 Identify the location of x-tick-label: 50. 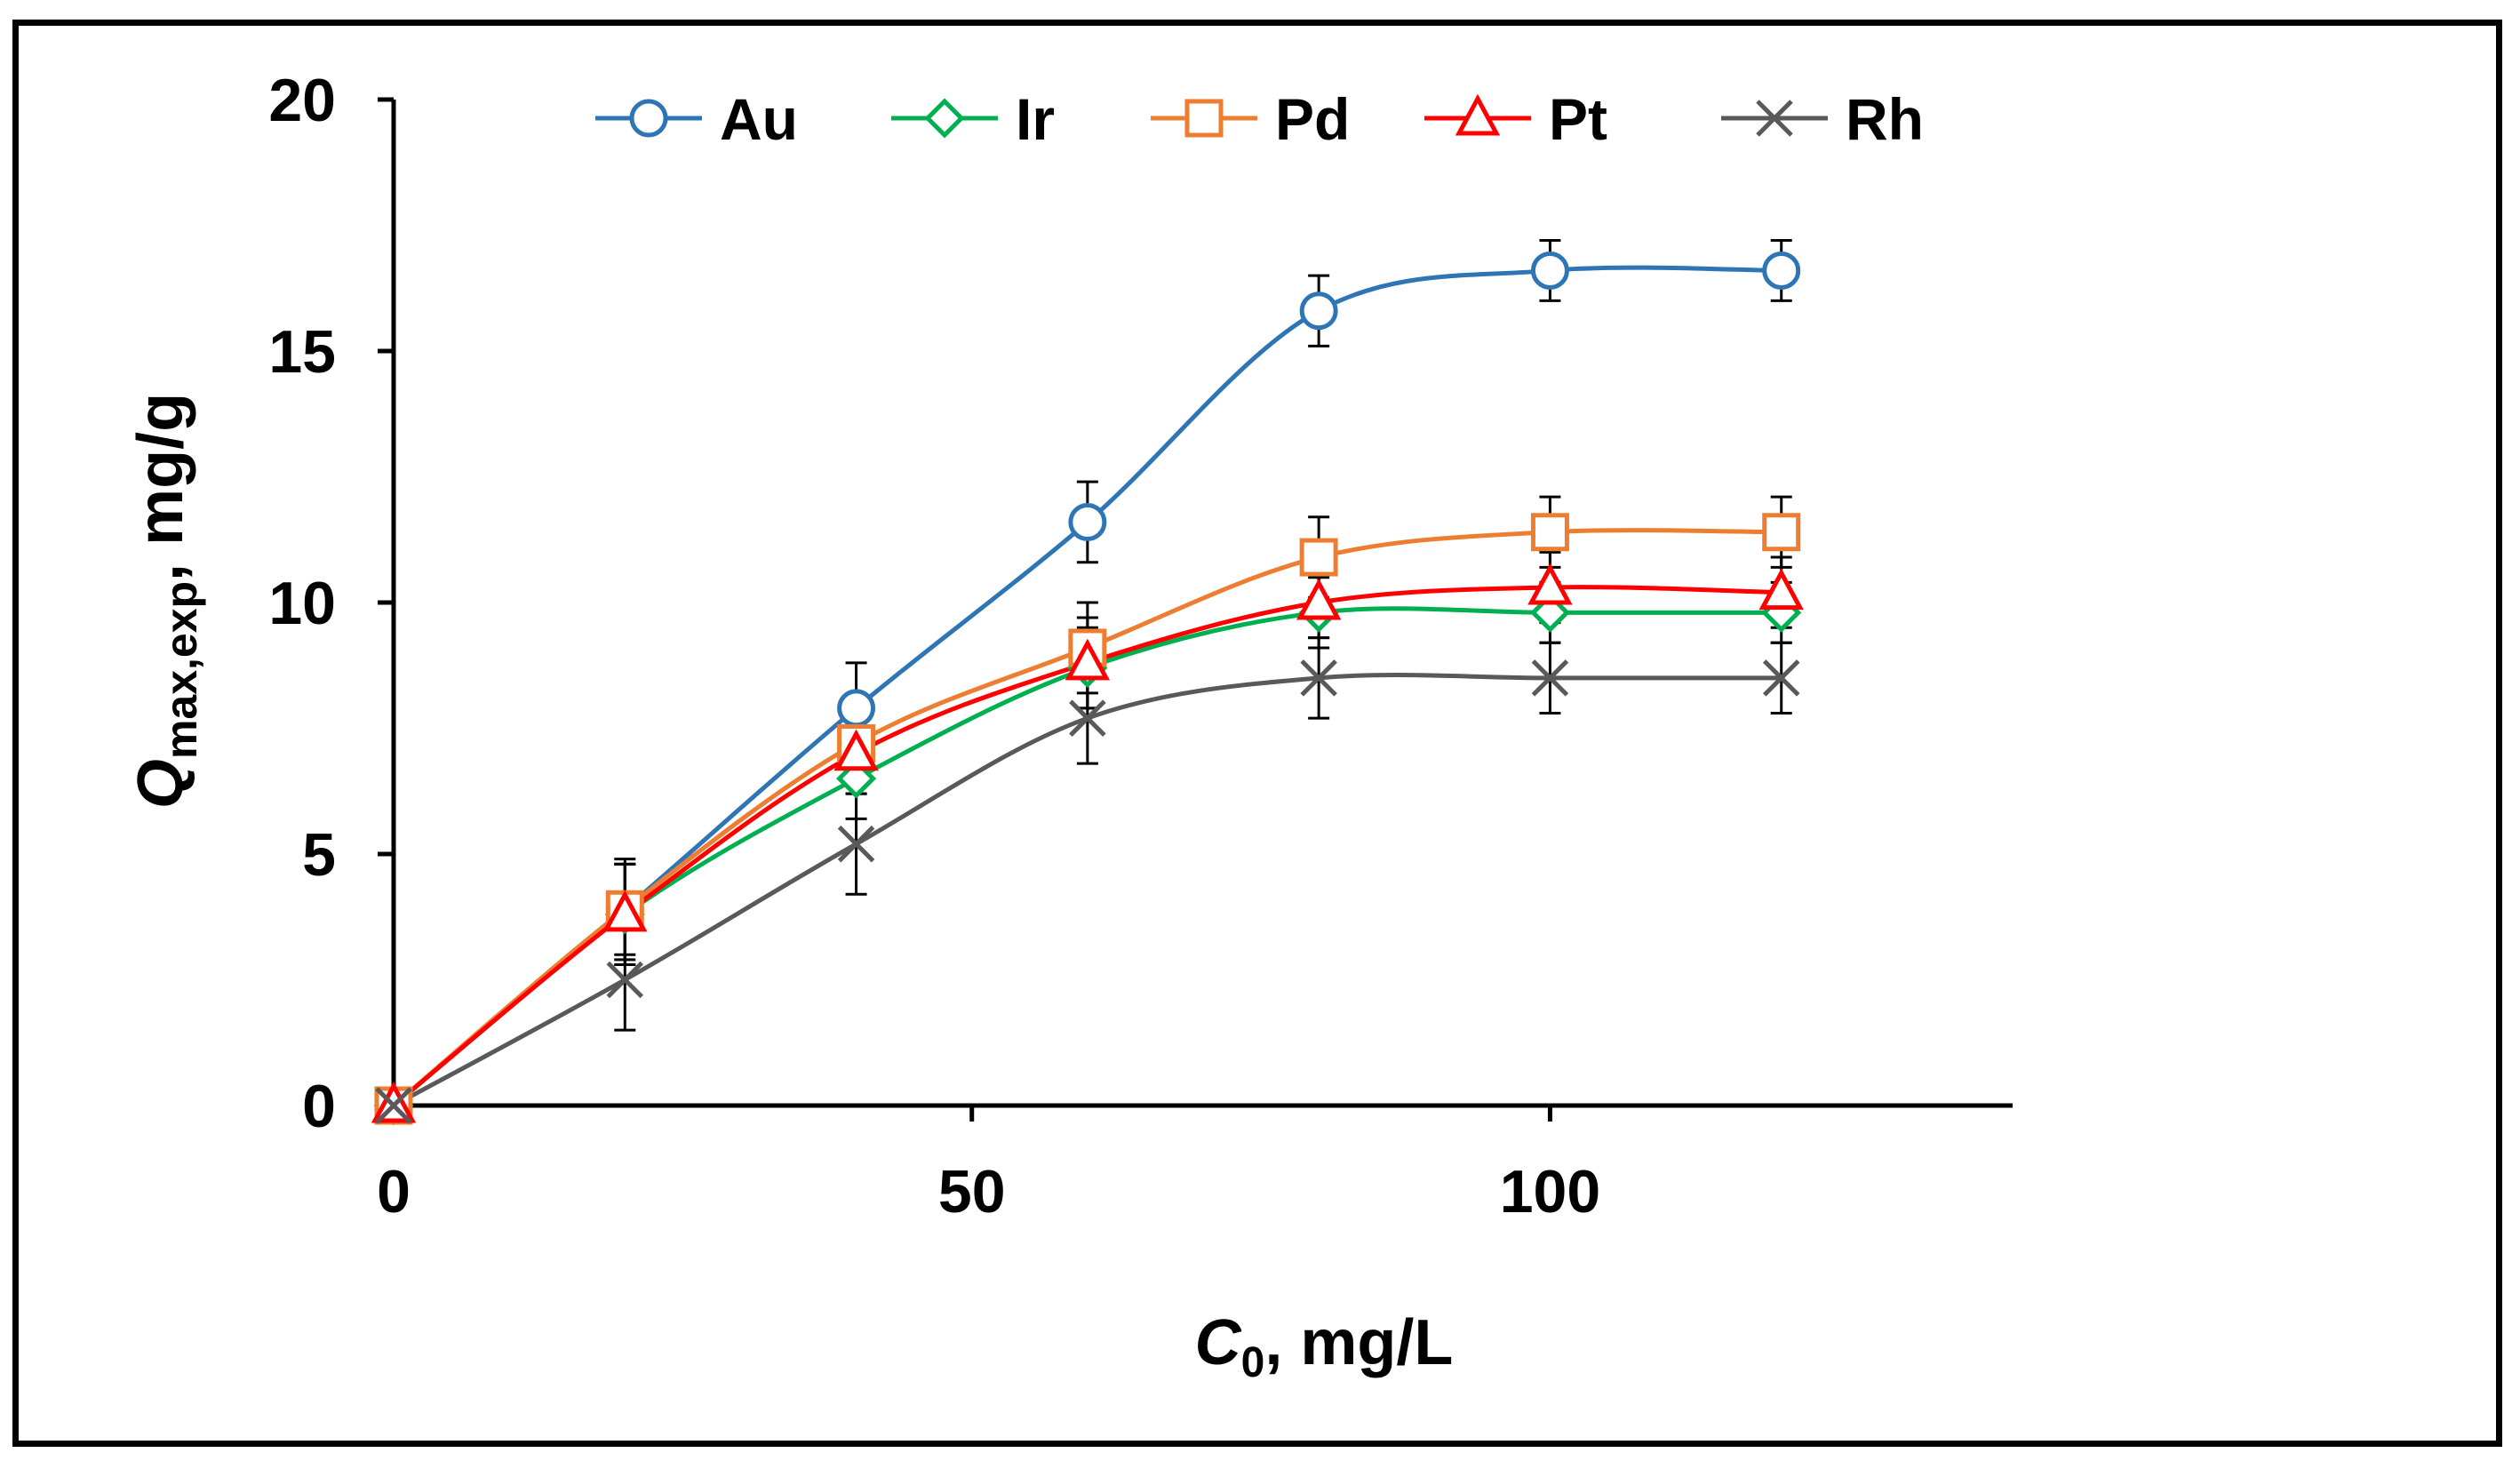
(972, 1191).